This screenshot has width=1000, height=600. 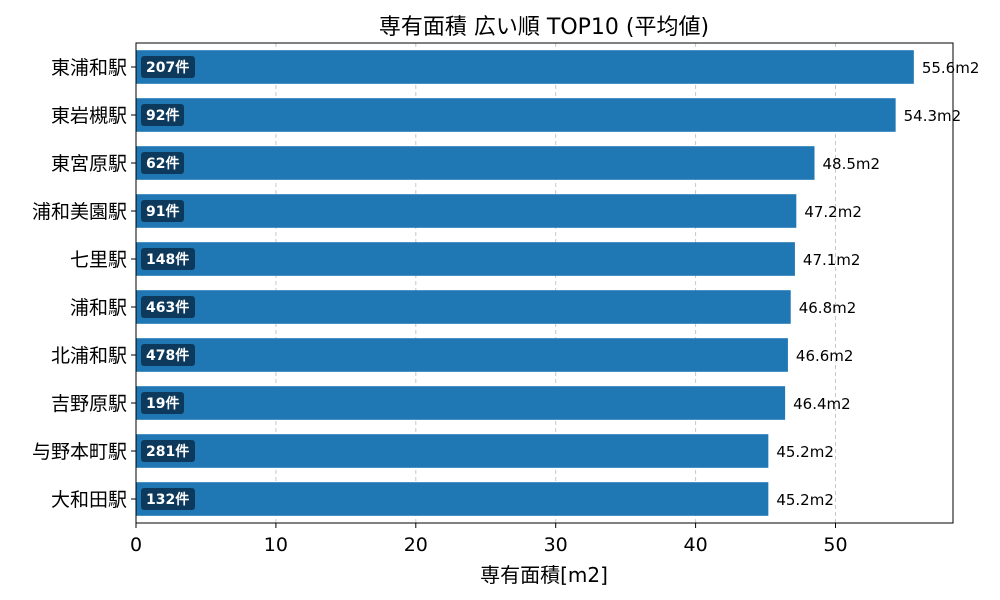 I want to click on value-label: 54.3m2, so click(x=933, y=116).